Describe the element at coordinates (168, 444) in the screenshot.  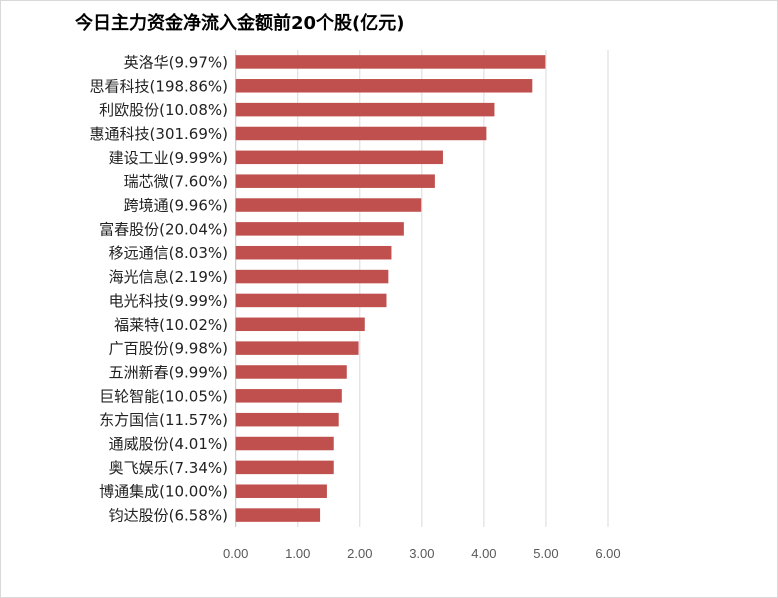
I see `category-label: 通威股份(4.01%)` at that location.